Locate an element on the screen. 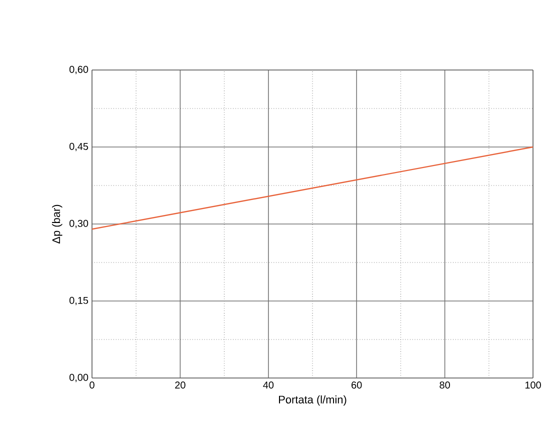 The width and height of the screenshot is (548, 421). y-tick-label: 0,45 is located at coordinates (78, 147).